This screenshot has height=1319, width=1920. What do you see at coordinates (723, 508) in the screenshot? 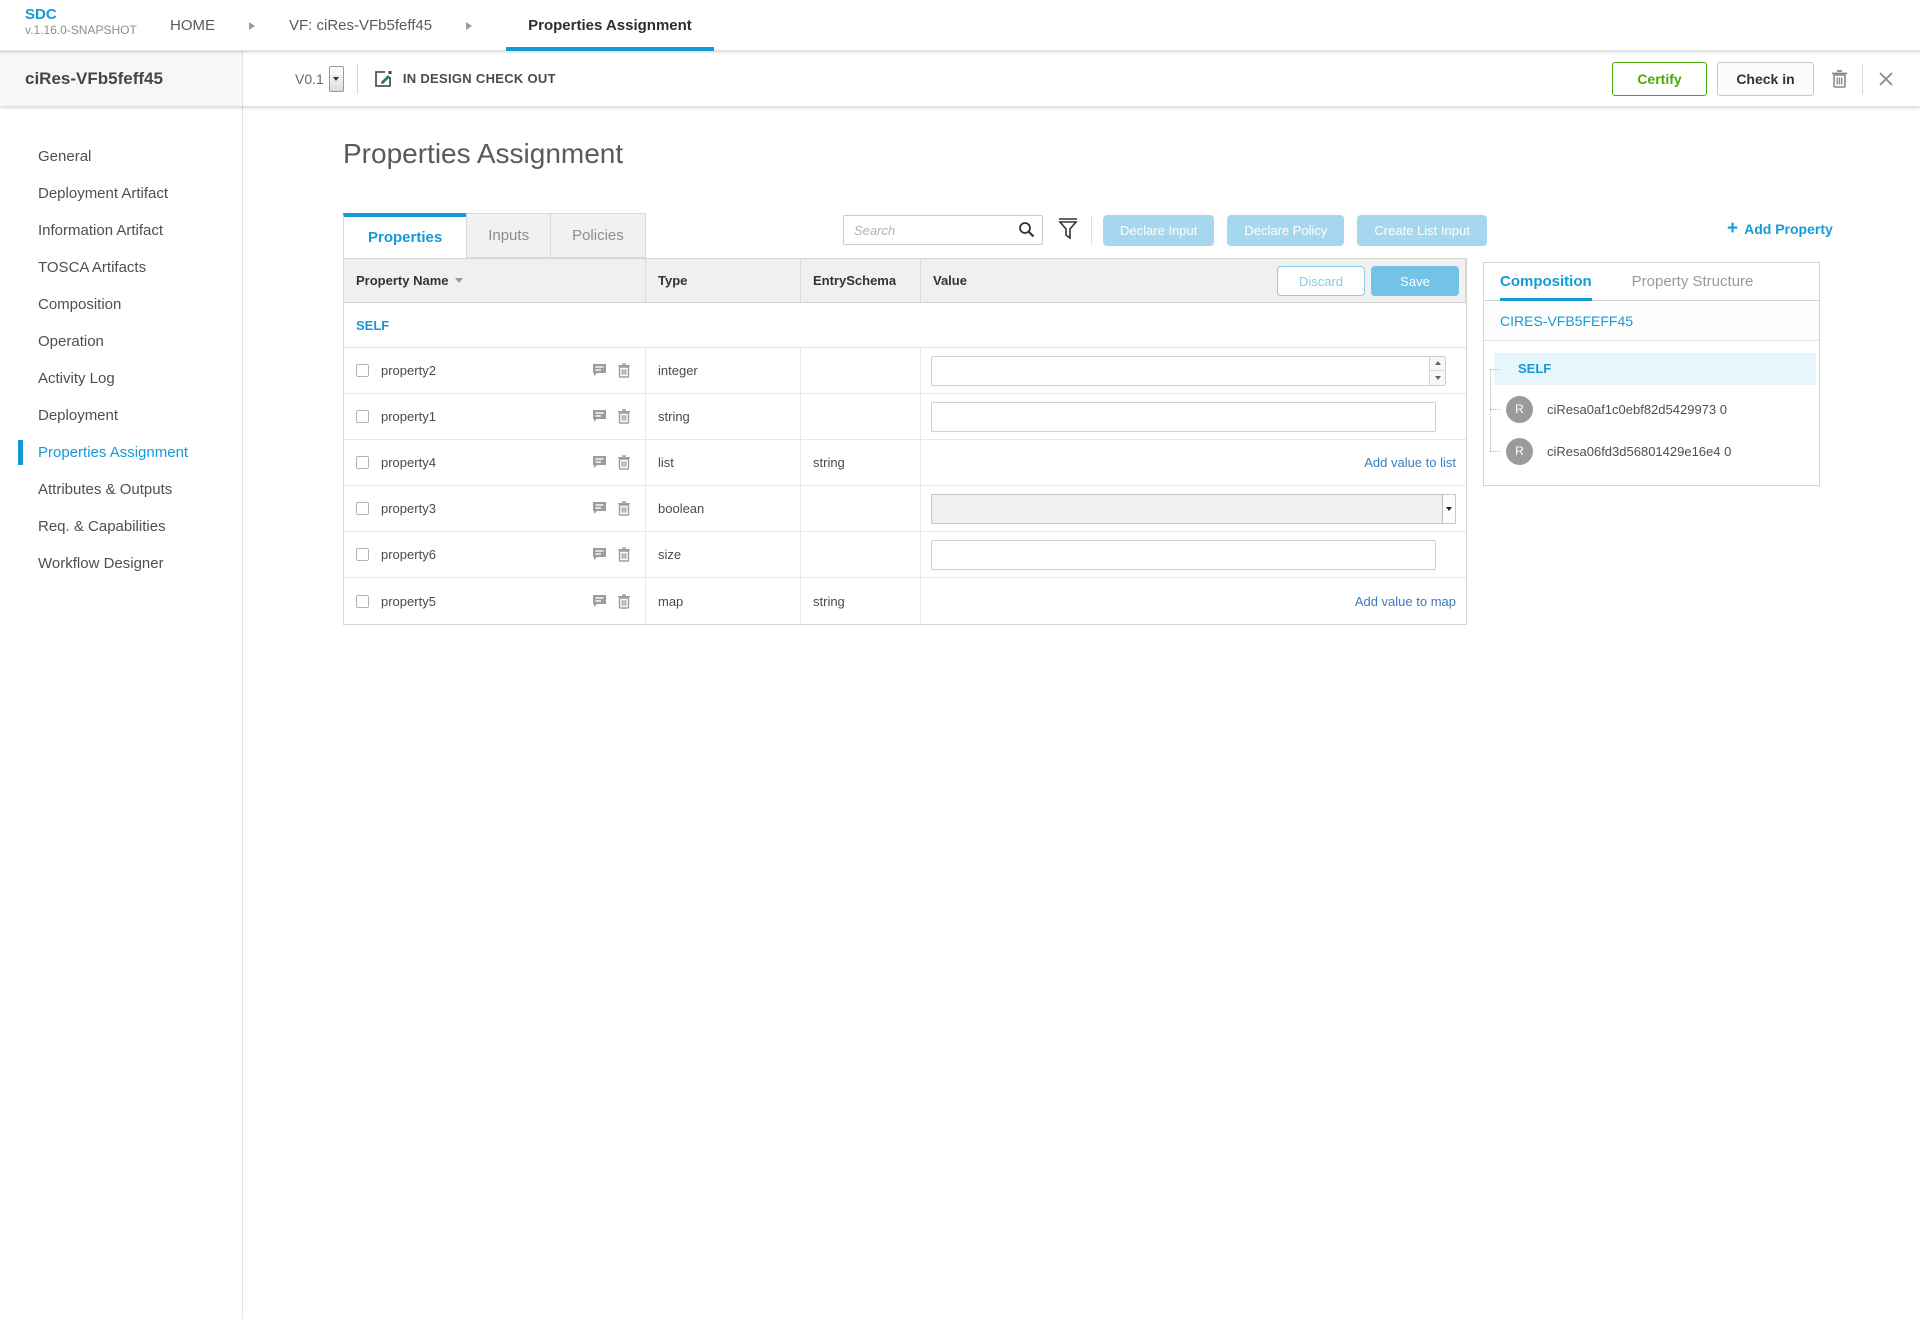
I see `property-type: boolean` at bounding box center [723, 508].